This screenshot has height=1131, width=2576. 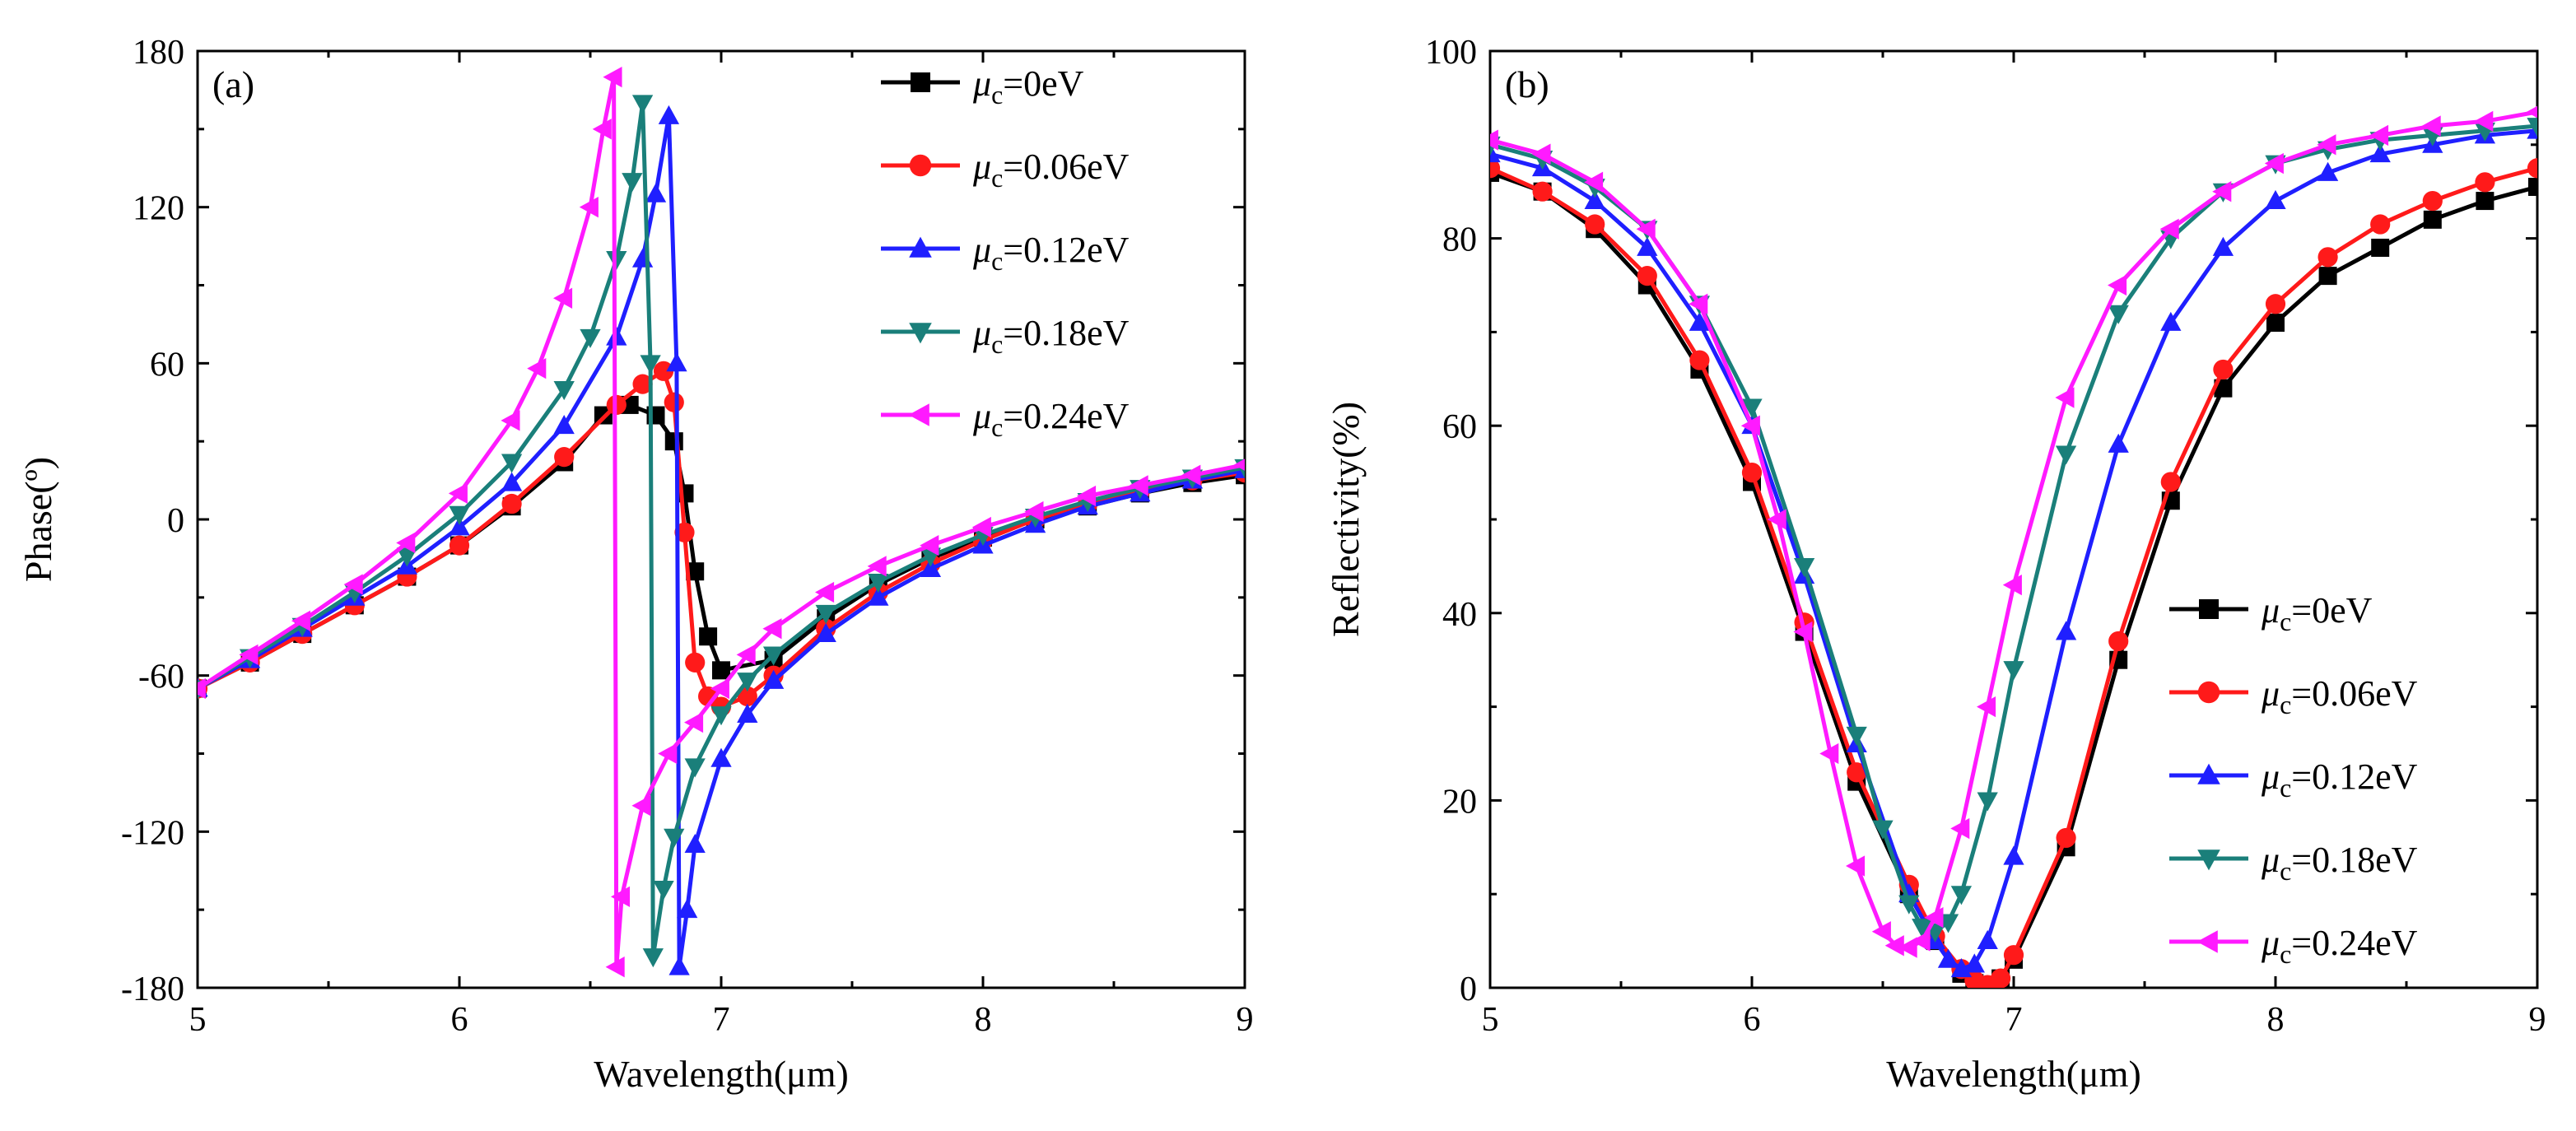 What do you see at coordinates (158, 209) in the screenshot?
I see `chart-0-ytick-label: 120` at bounding box center [158, 209].